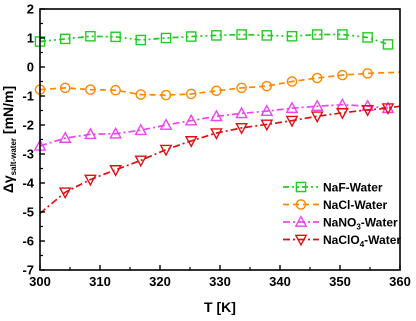 Image resolution: width=416 pixels, height=321 pixels. I want to click on legend-item-1: NaF-Water, so click(333, 188).